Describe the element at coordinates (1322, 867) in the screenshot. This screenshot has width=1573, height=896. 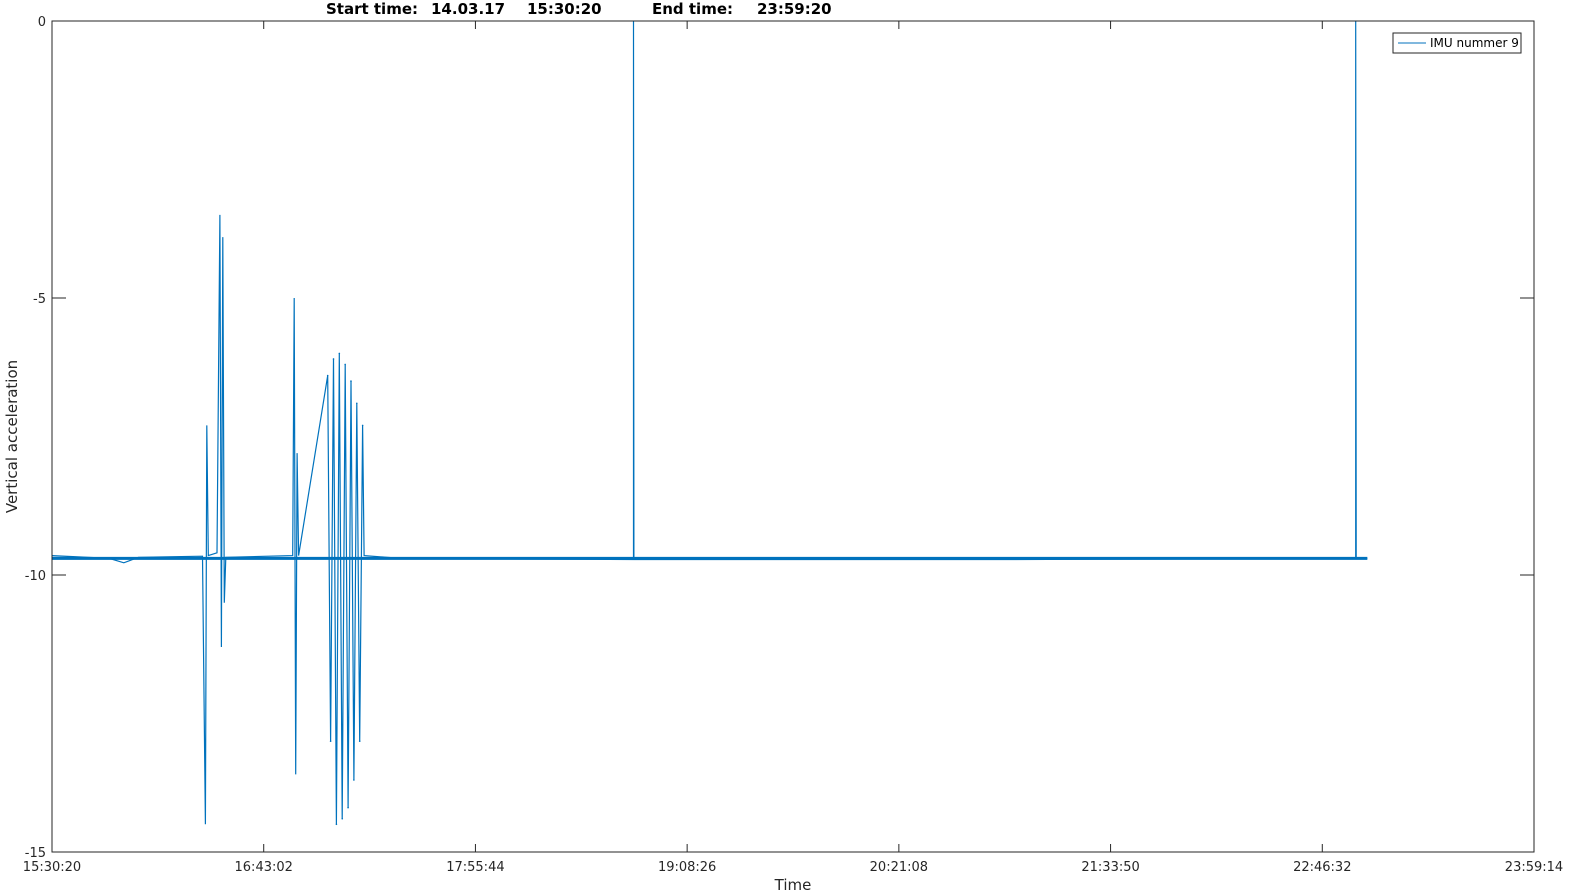
I see `x-tick-label: 22:46:32` at that location.